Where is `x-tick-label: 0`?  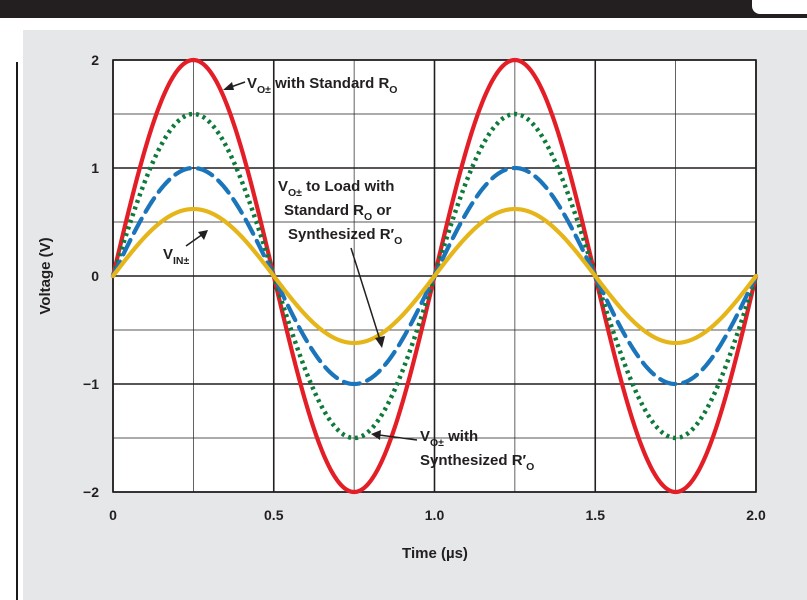
x-tick-label: 0 is located at coordinates (113, 515).